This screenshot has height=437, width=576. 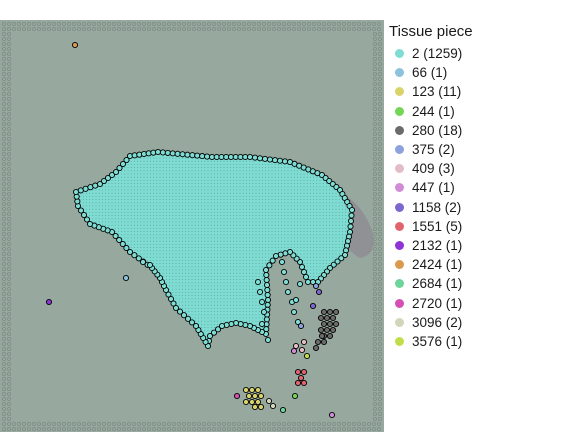 What do you see at coordinates (433, 188) in the screenshot?
I see `legend-label: 447 (1)` at bounding box center [433, 188].